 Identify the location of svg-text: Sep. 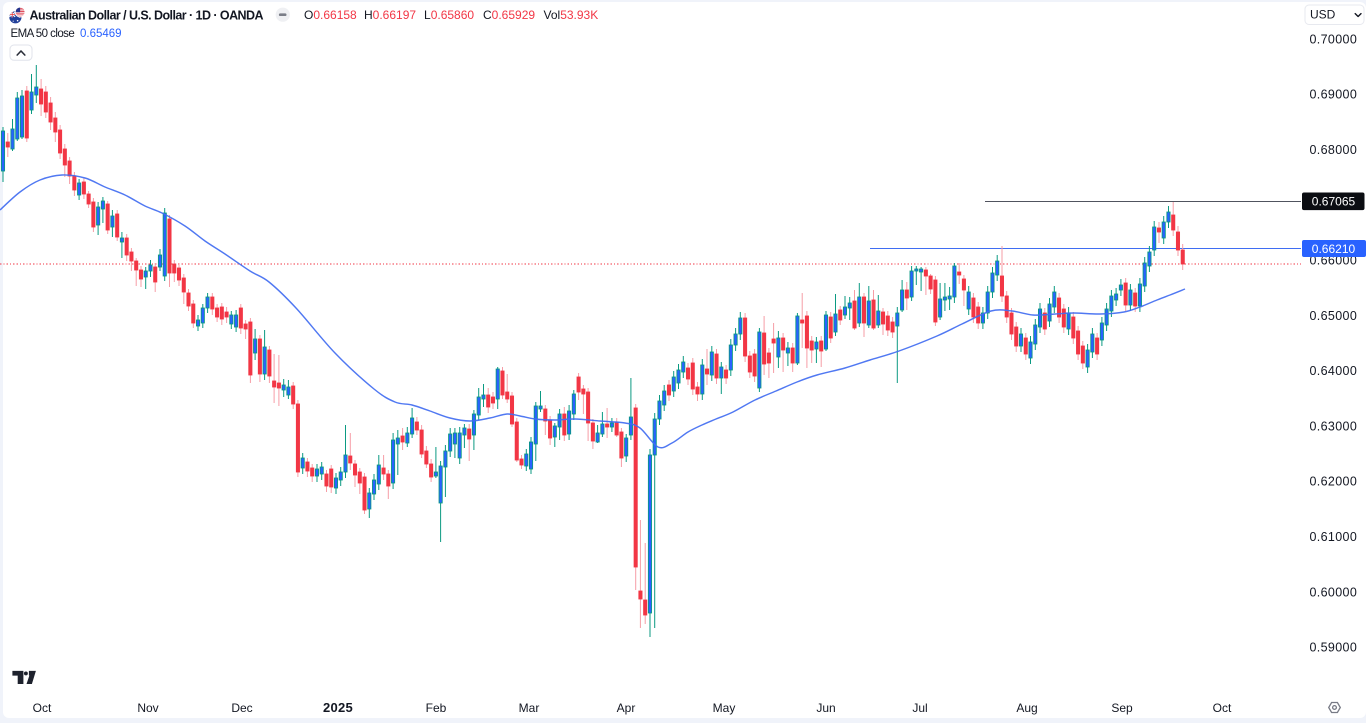
(1122, 708).